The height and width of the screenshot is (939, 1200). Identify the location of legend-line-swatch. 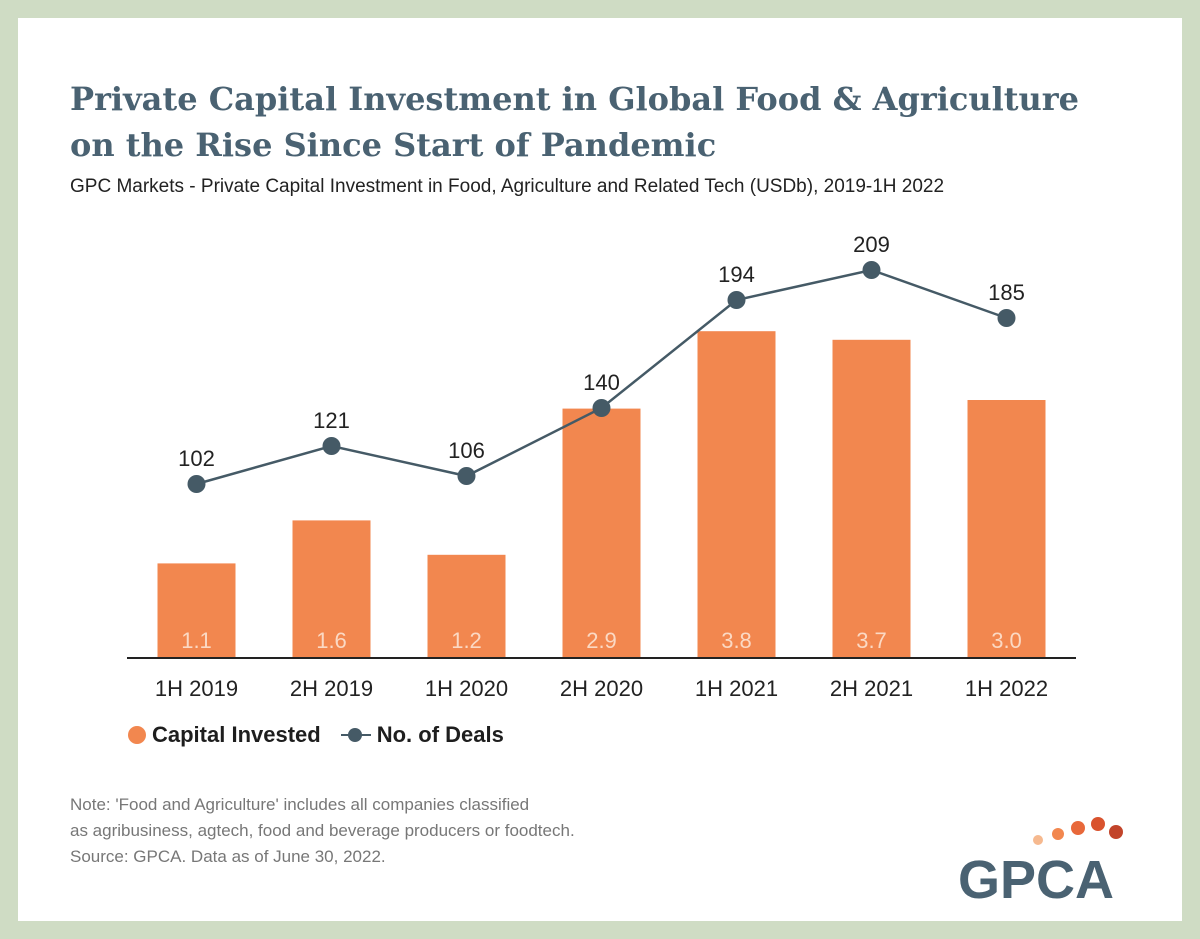
(355, 735).